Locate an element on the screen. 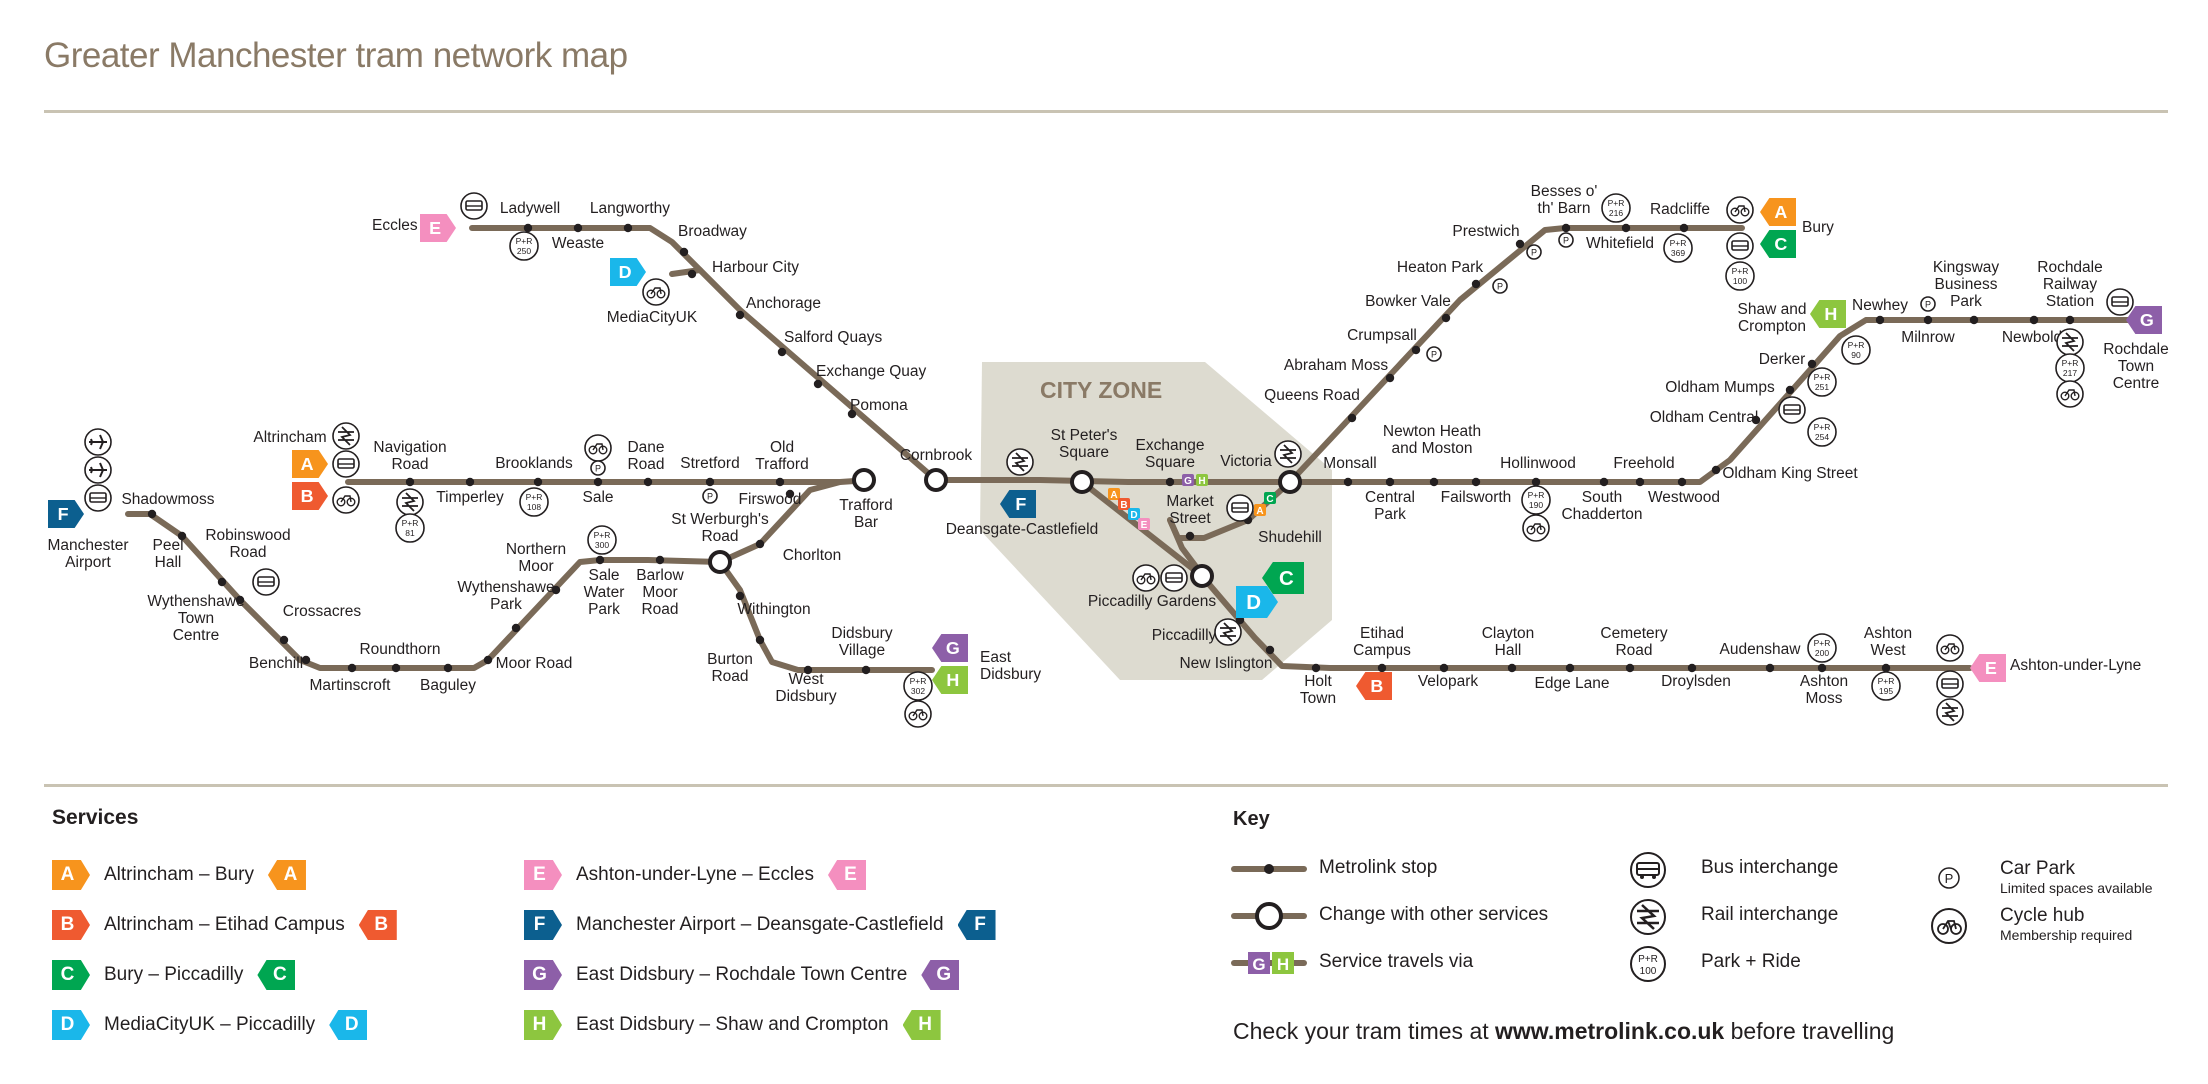  stop-ashton_west is located at coordinates (1886, 668).